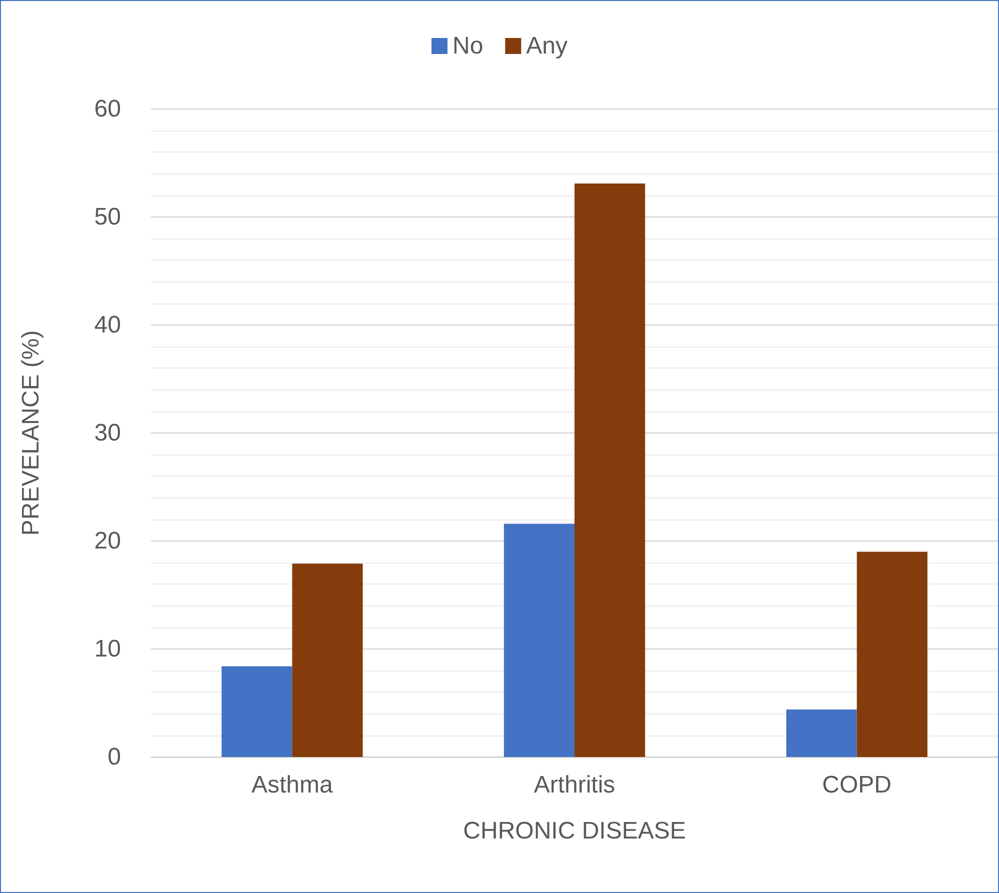  What do you see at coordinates (107, 109) in the screenshot?
I see `y-tick-label: 60` at bounding box center [107, 109].